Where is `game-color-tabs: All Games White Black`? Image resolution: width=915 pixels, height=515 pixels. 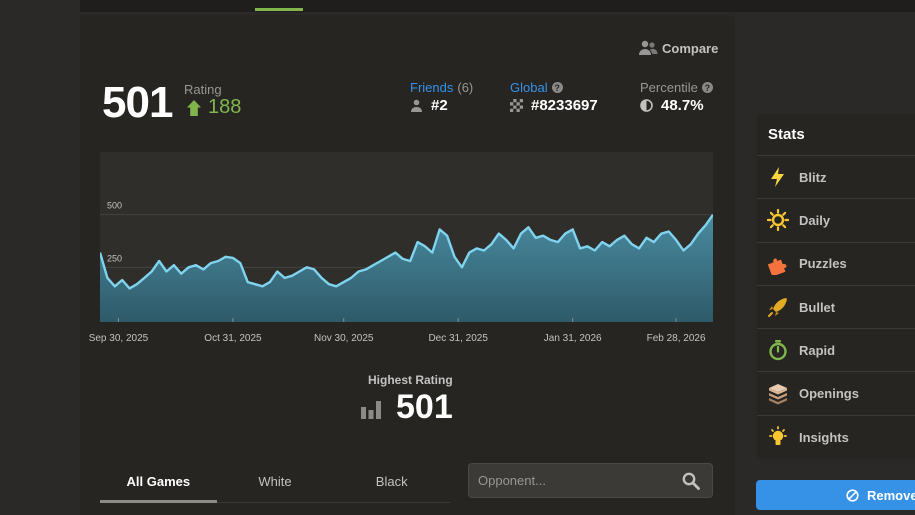 game-color-tabs: All Games White Black is located at coordinates (275, 484).